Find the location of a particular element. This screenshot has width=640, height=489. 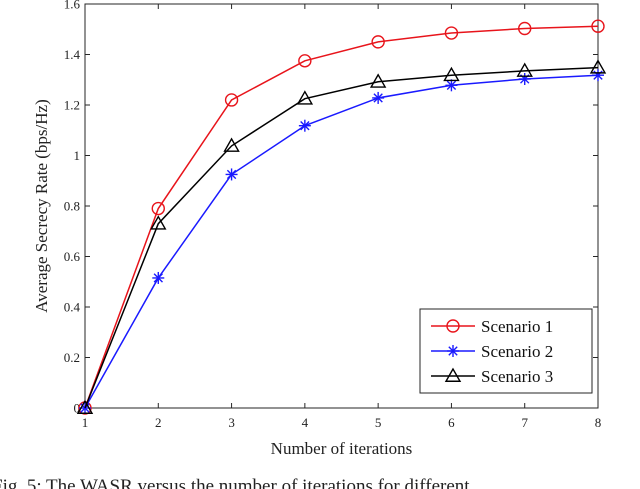

x-tick-label: 2 is located at coordinates (158, 422).